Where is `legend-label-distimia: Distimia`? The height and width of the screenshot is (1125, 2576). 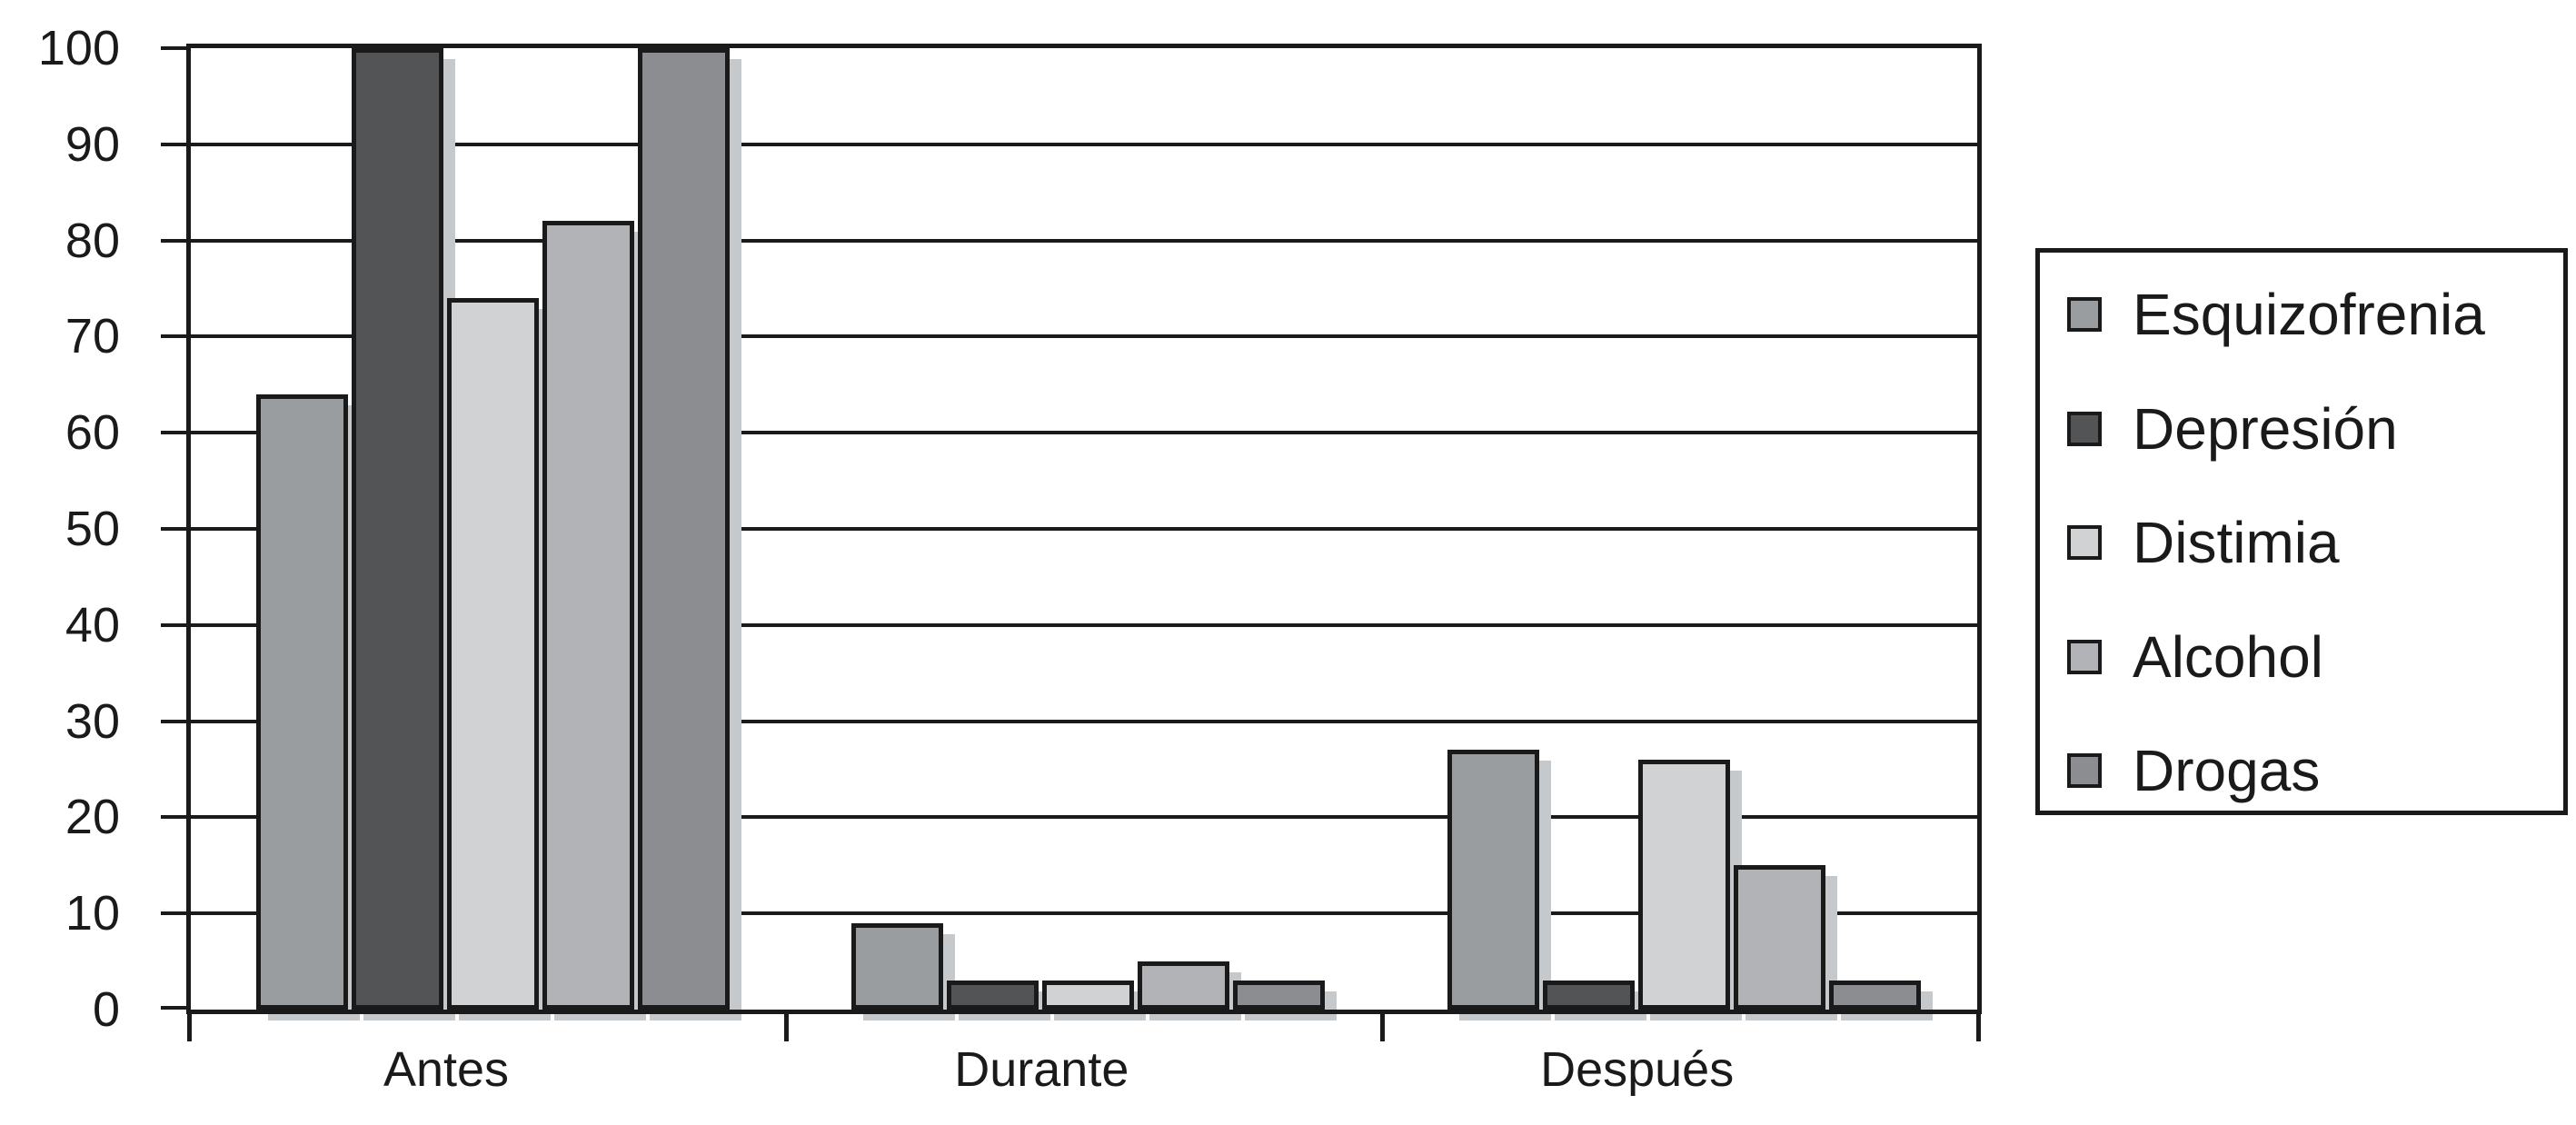
legend-label-distimia: Distimia is located at coordinates (2236, 542).